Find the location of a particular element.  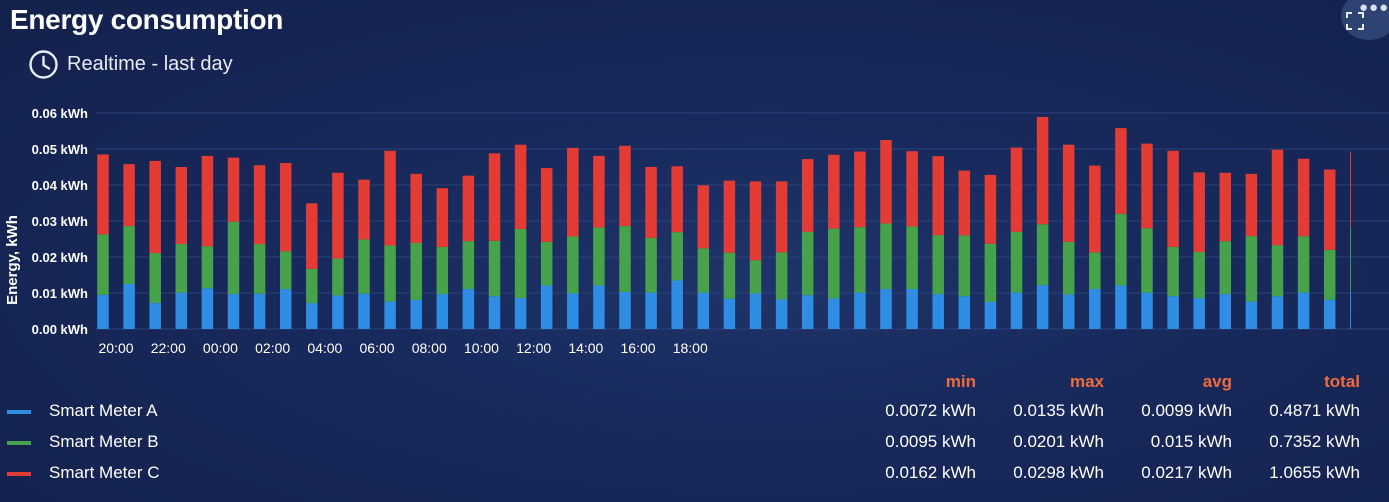

more-dots-icon: ●●● is located at coordinates (1374, 8).